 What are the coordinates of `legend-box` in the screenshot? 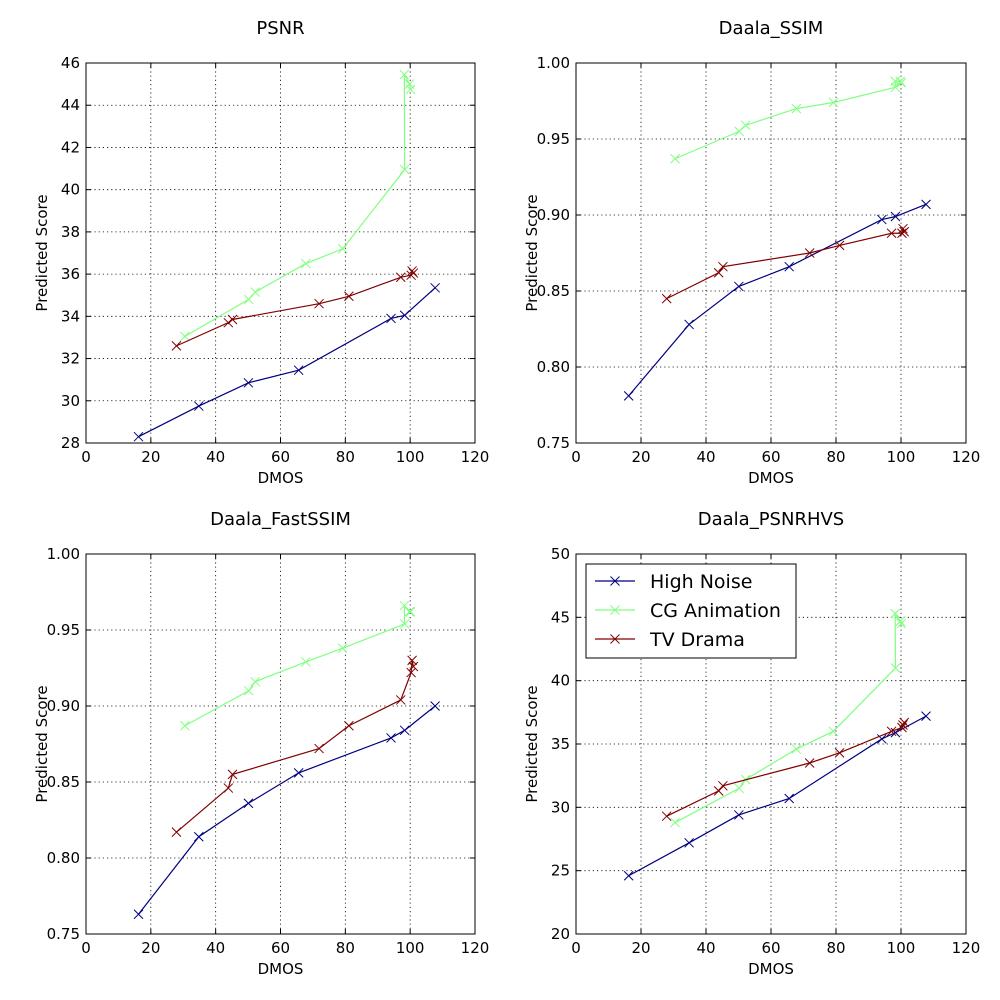 It's located at (691, 611).